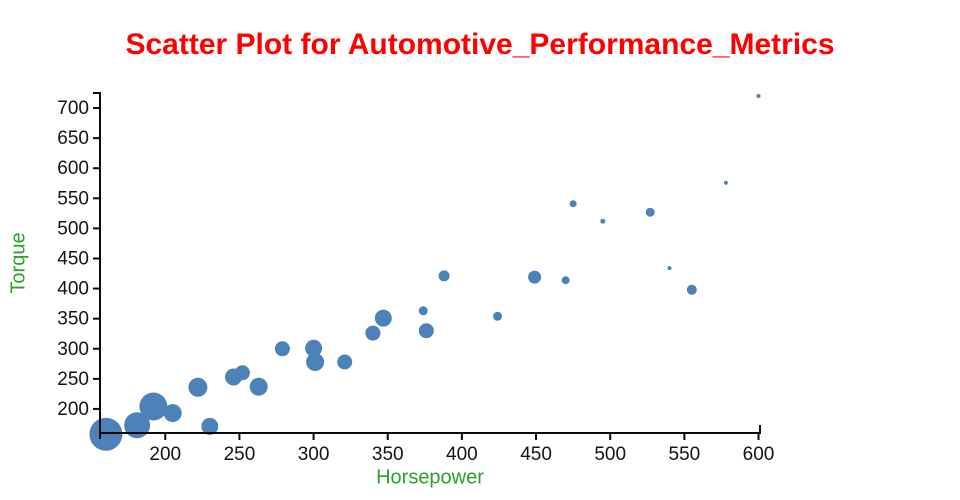  What do you see at coordinates (73, 108) in the screenshot?
I see `y-tick-label: 700` at bounding box center [73, 108].